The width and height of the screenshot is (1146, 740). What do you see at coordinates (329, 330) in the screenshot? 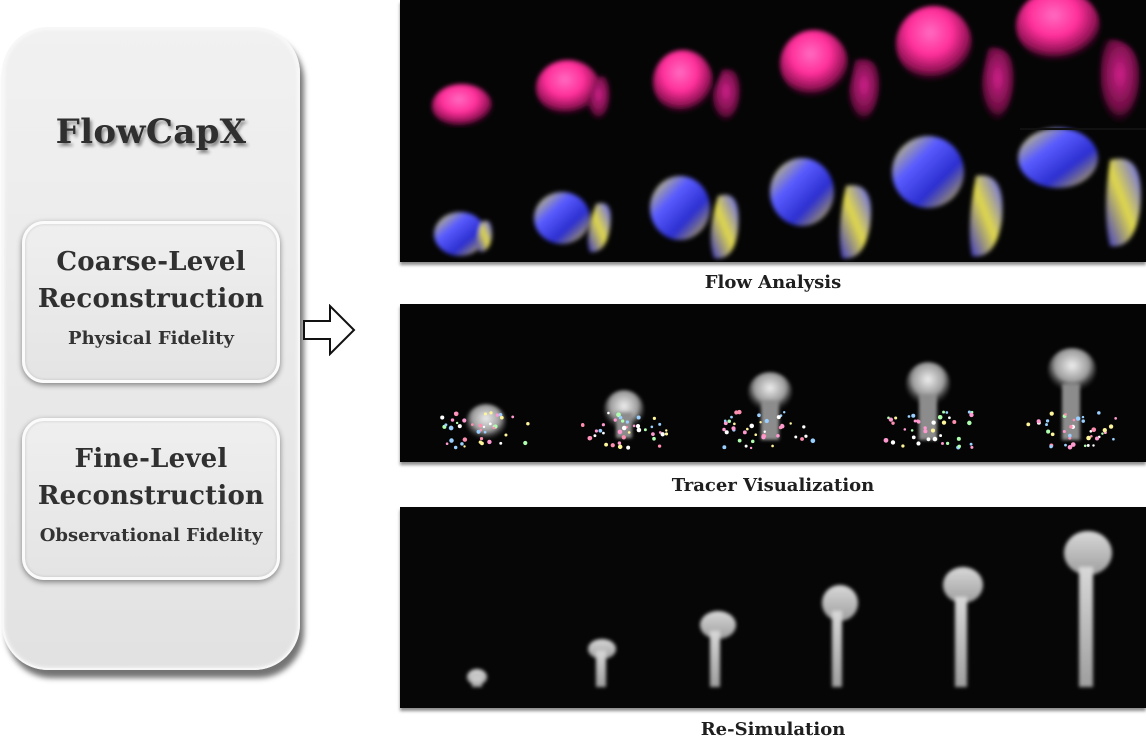
I see `right-arrow-icon` at bounding box center [329, 330].